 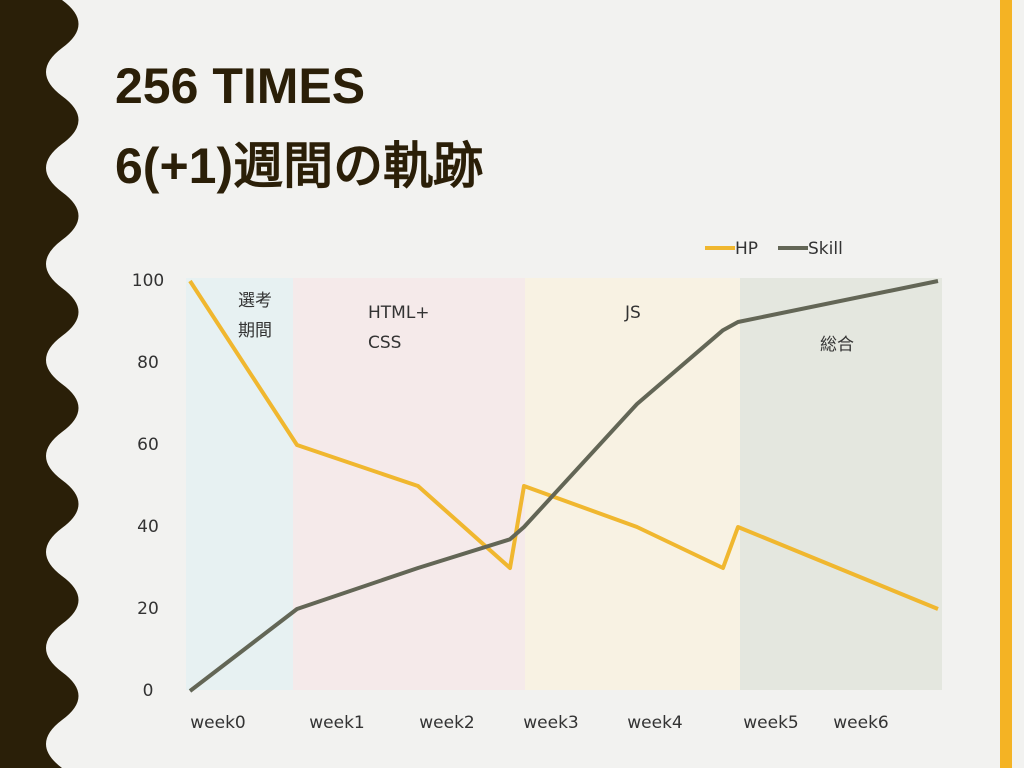 I want to click on phase-label: 期間, so click(x=255, y=331).